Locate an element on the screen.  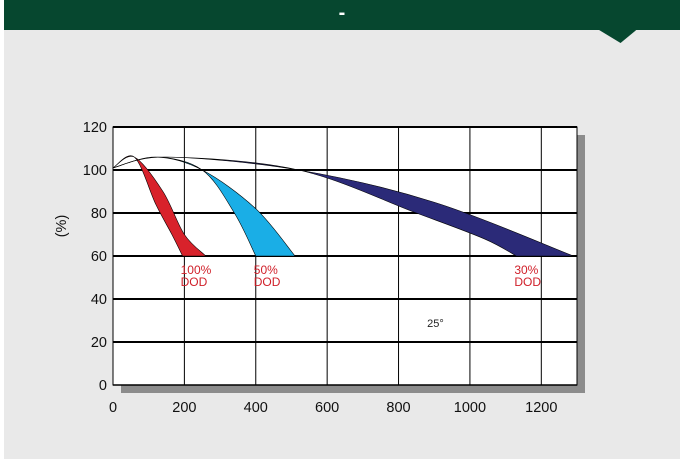
x-tick-label: 200 is located at coordinates (184, 408).